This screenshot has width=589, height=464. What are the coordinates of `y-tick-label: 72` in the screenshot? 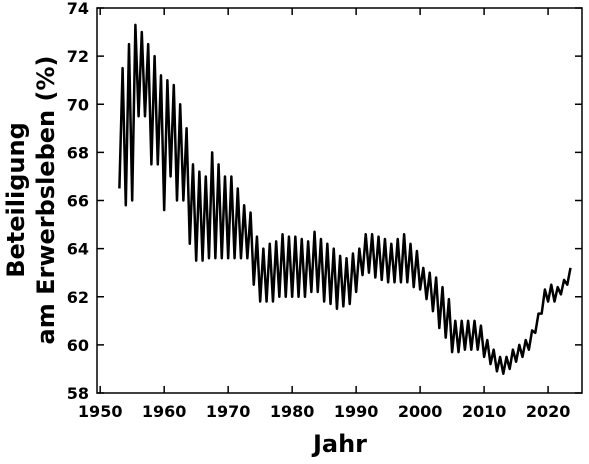 It's located at (78, 56).